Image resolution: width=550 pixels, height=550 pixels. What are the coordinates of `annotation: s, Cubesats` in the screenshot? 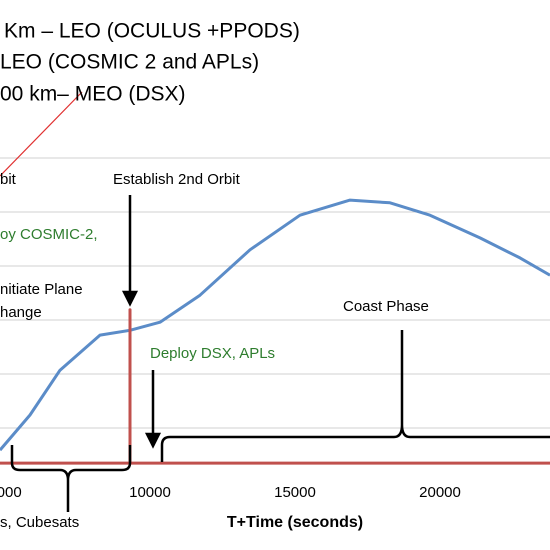 It's located at (39, 522).